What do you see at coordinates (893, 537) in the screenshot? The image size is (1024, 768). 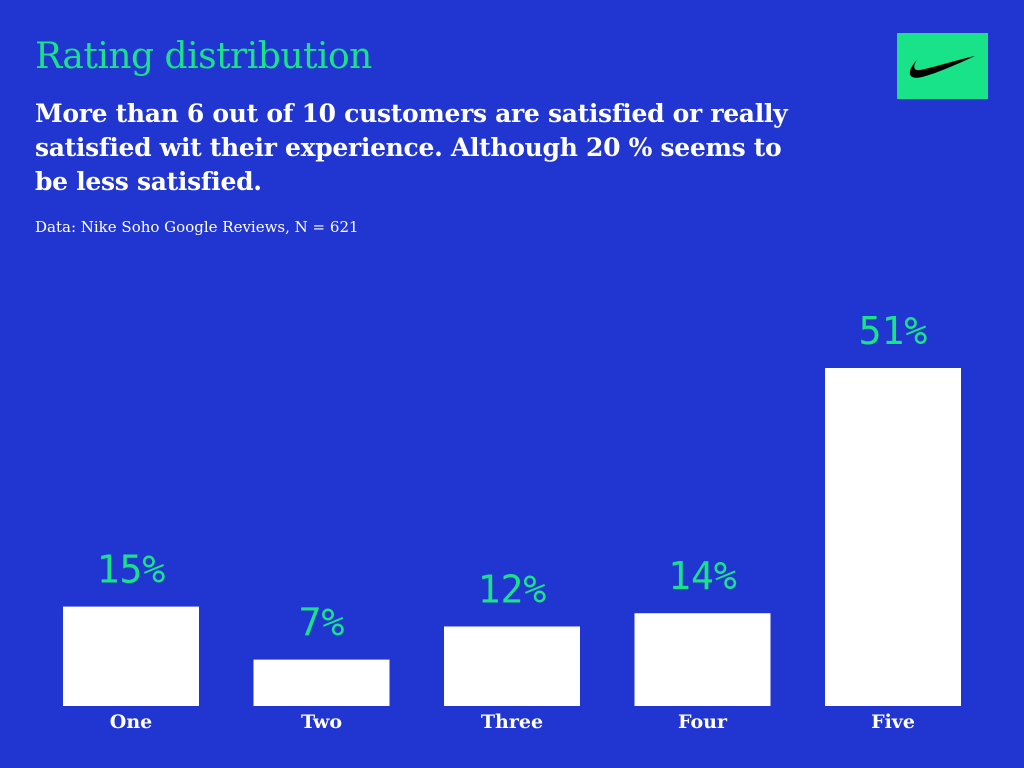 I see `bar-five` at bounding box center [893, 537].